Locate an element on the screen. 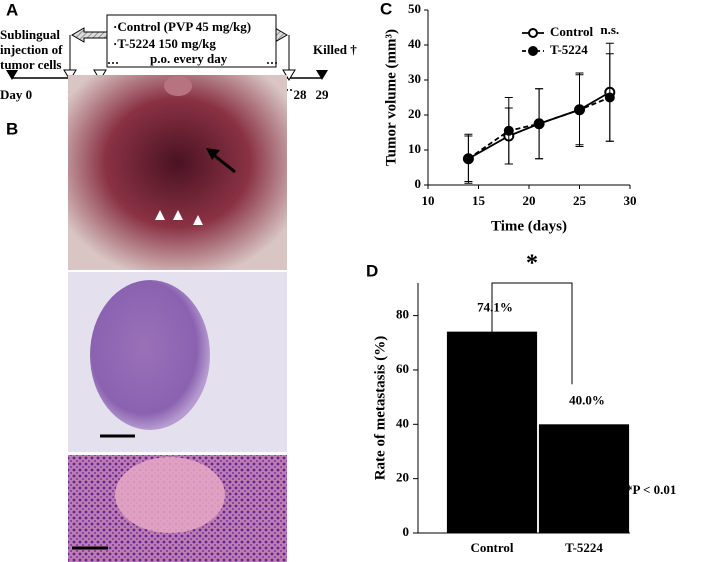 The height and width of the screenshot is (562, 709). treatment-label: ·Control (PVP 45 mg/kg) is located at coordinates (182, 26).